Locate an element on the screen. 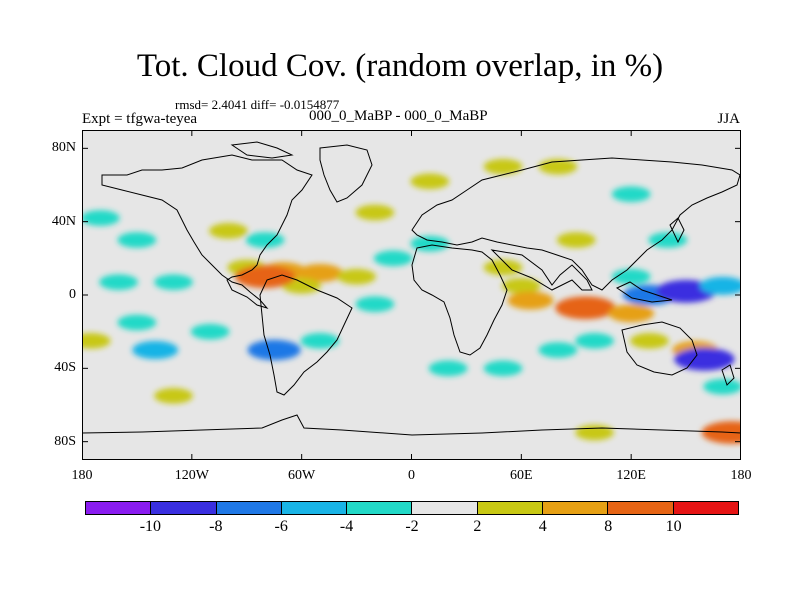 This screenshot has height=600, width=800. colorbar-label: 8 is located at coordinates (608, 526).